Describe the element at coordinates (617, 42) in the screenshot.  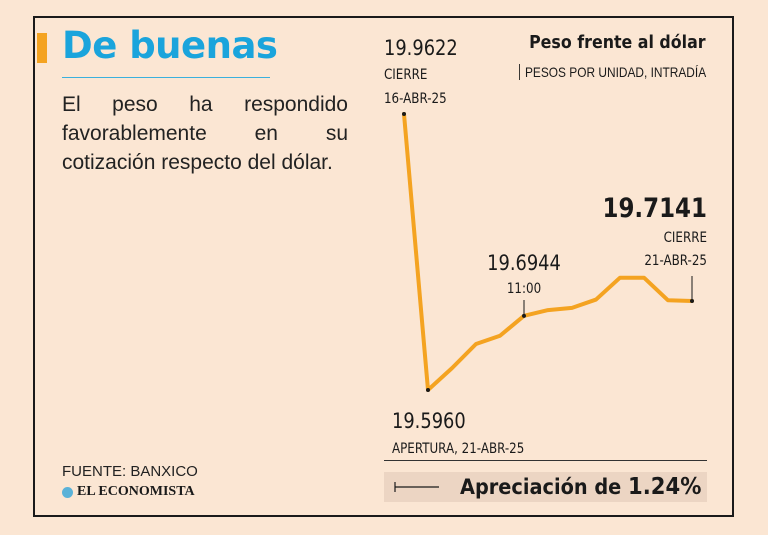
I see `chart-title: Peso frente al dólar` at that location.